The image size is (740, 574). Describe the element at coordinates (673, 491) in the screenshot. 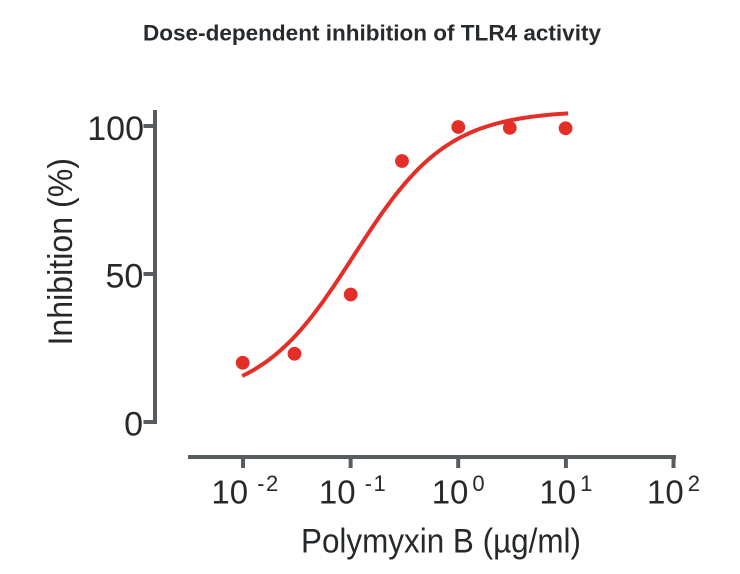

I see `svg-text:102: 10 2` at that location.